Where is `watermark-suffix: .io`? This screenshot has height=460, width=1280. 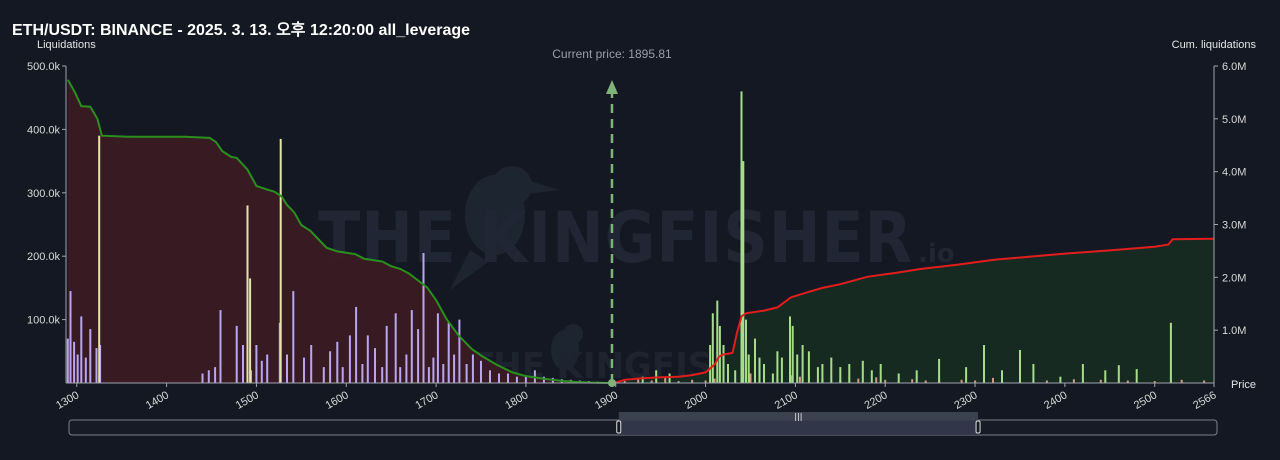
watermark-suffix: .io is located at coordinates (936, 254).